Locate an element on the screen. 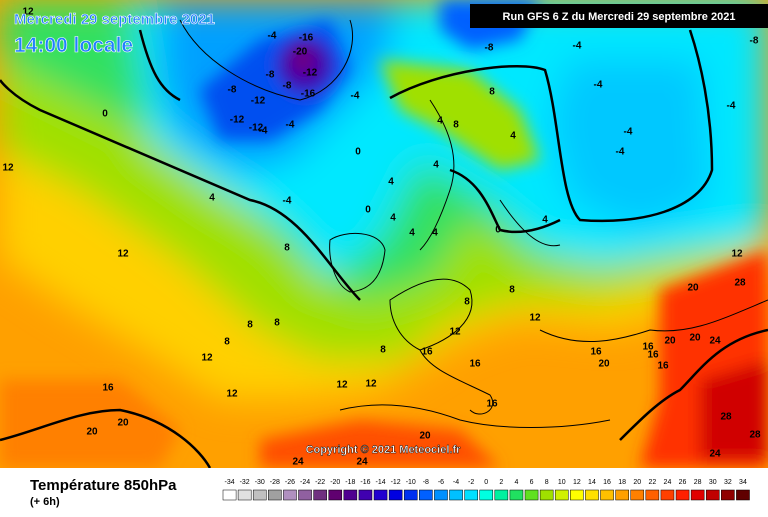 Image resolution: width=768 pixels, height=517 pixels. scale-label: -4 is located at coordinates (456, 482).